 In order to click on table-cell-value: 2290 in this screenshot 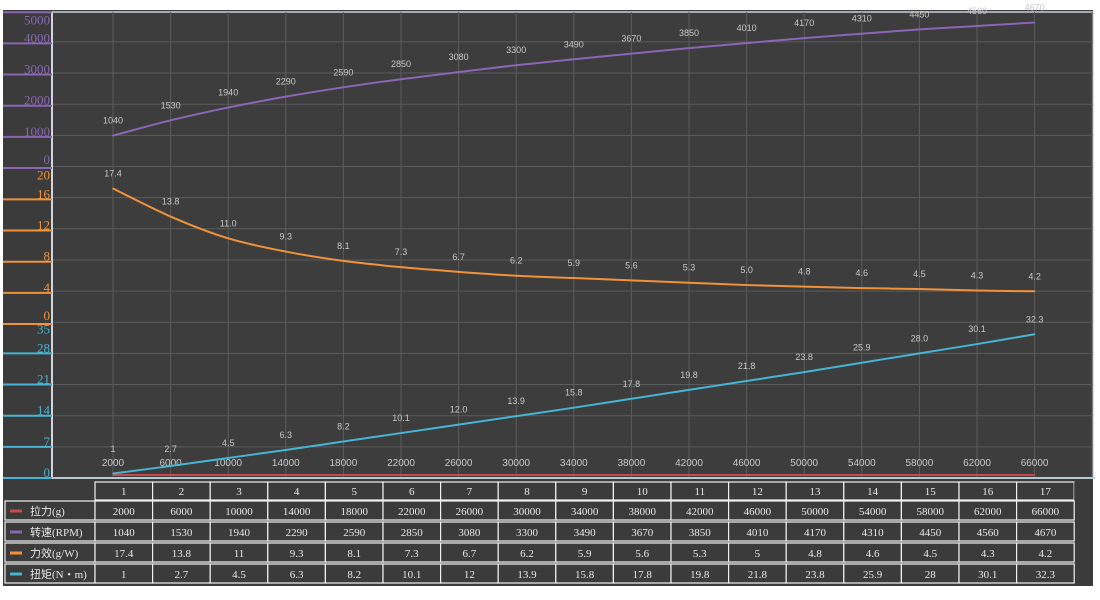, I will do `click(297, 533)`.